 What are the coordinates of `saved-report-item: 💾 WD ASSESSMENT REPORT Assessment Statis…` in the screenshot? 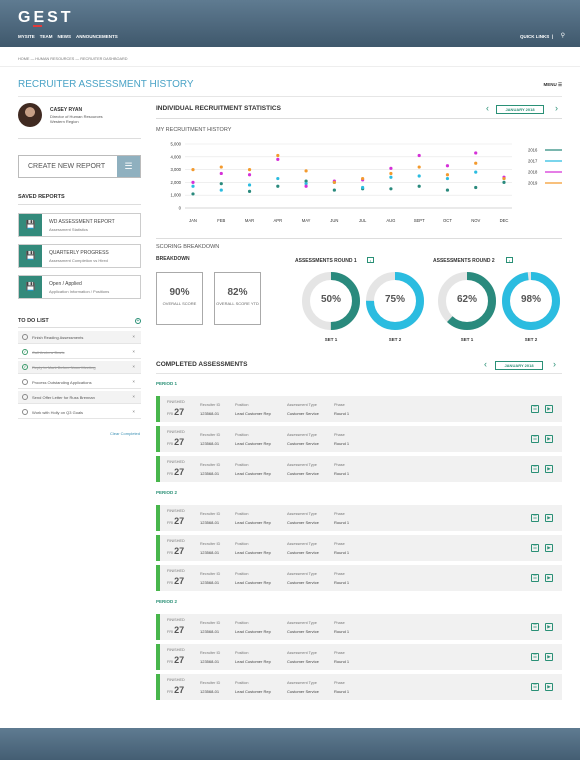 It's located at (79, 225).